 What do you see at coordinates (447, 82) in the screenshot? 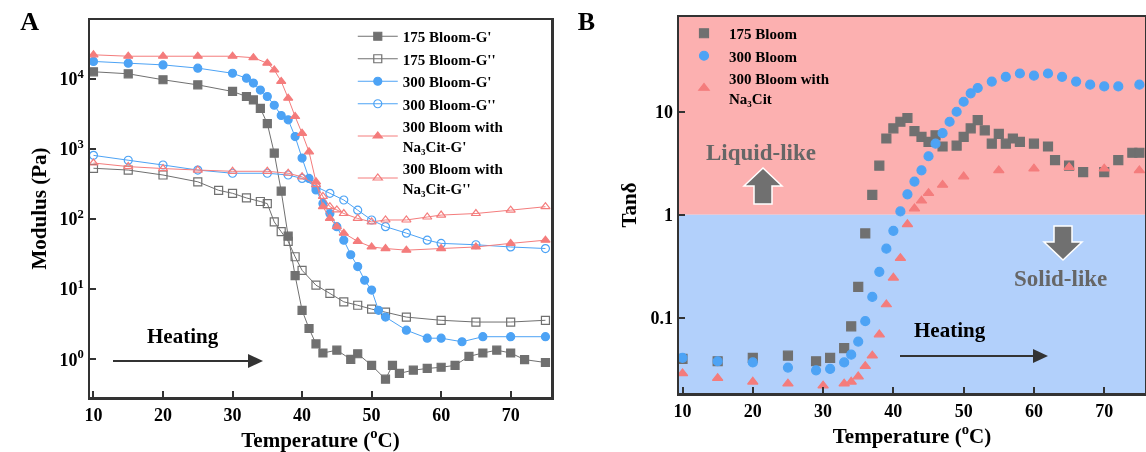
I see `legend-label: 300 Bloom-G'` at bounding box center [447, 82].